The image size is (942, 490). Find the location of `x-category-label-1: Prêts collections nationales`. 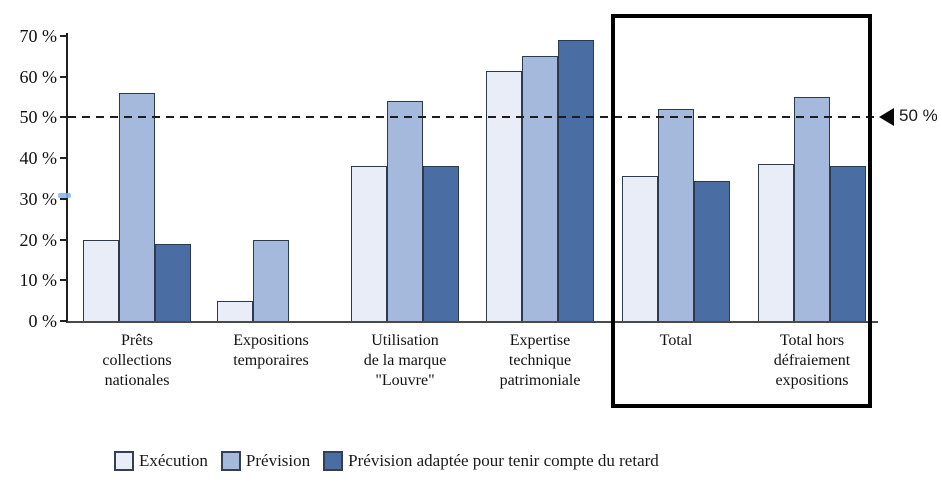

x-category-label-1: Prêts collections nationales is located at coordinates (137, 360).